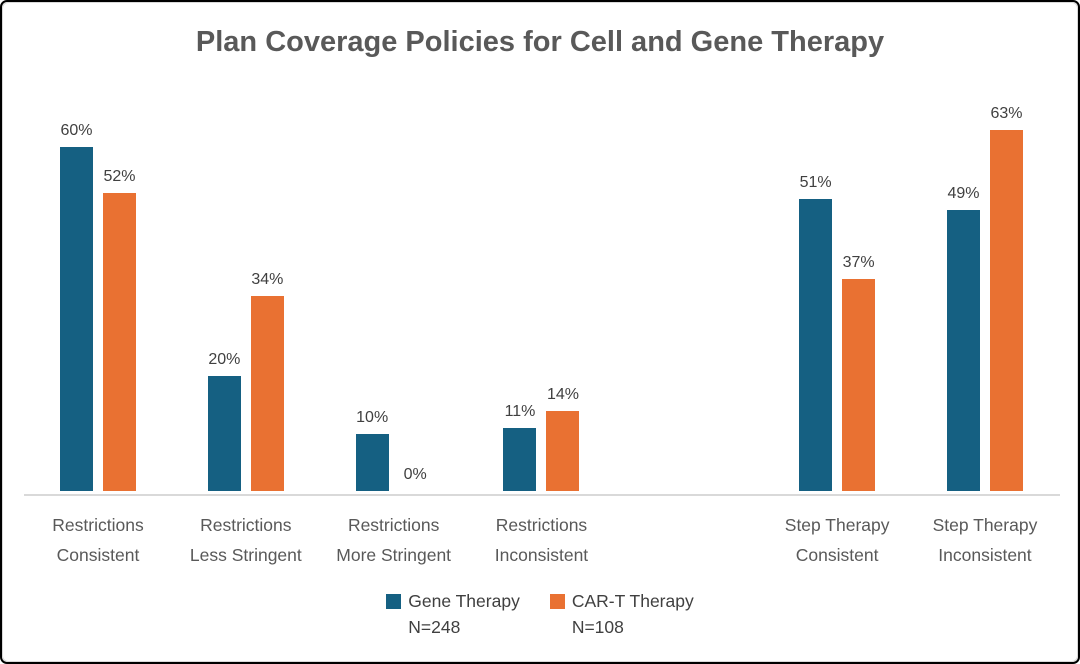  Describe the element at coordinates (621, 614) in the screenshot. I see `legend-item-cart-therapy: CAR-T Therapy N=108` at that location.